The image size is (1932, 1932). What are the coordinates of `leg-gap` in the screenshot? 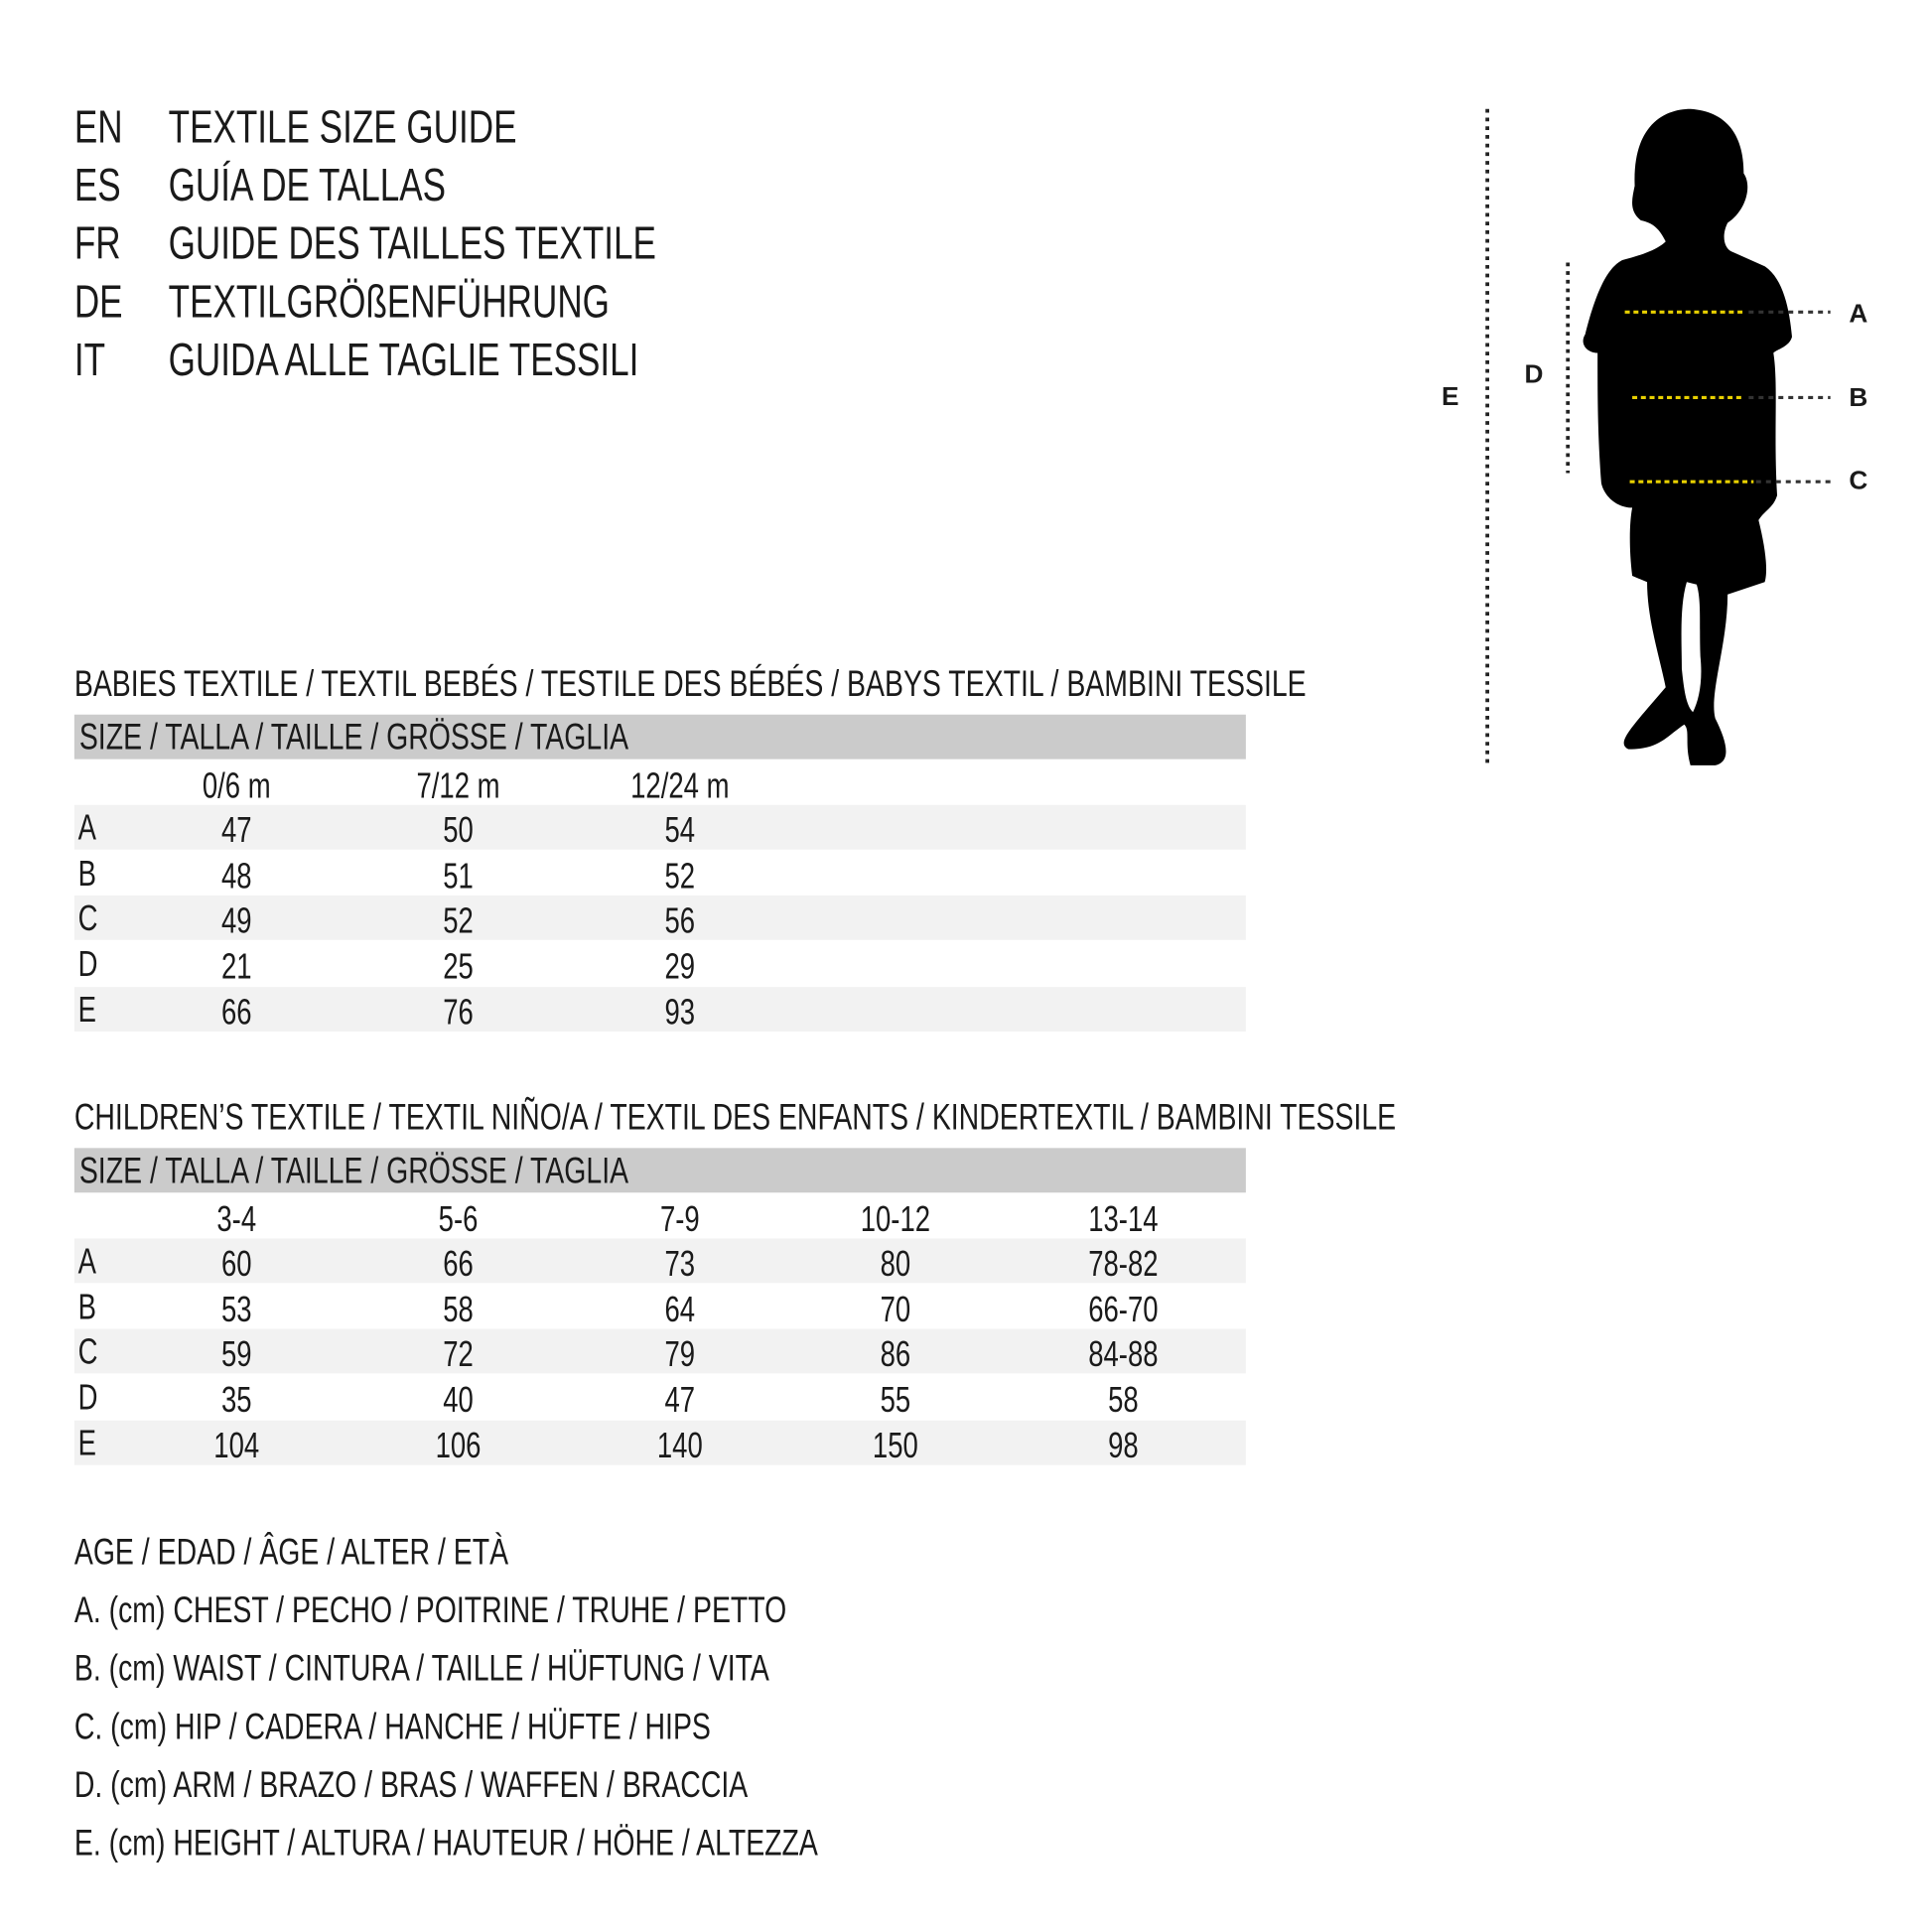 It's located at (1692, 647).